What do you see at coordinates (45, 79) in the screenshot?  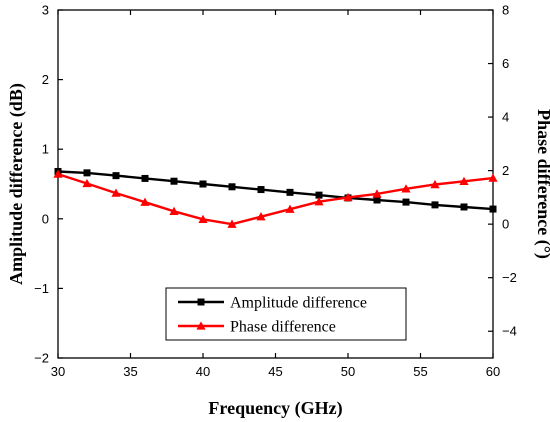 I see `left-y-tick-label: 2` at bounding box center [45, 79].